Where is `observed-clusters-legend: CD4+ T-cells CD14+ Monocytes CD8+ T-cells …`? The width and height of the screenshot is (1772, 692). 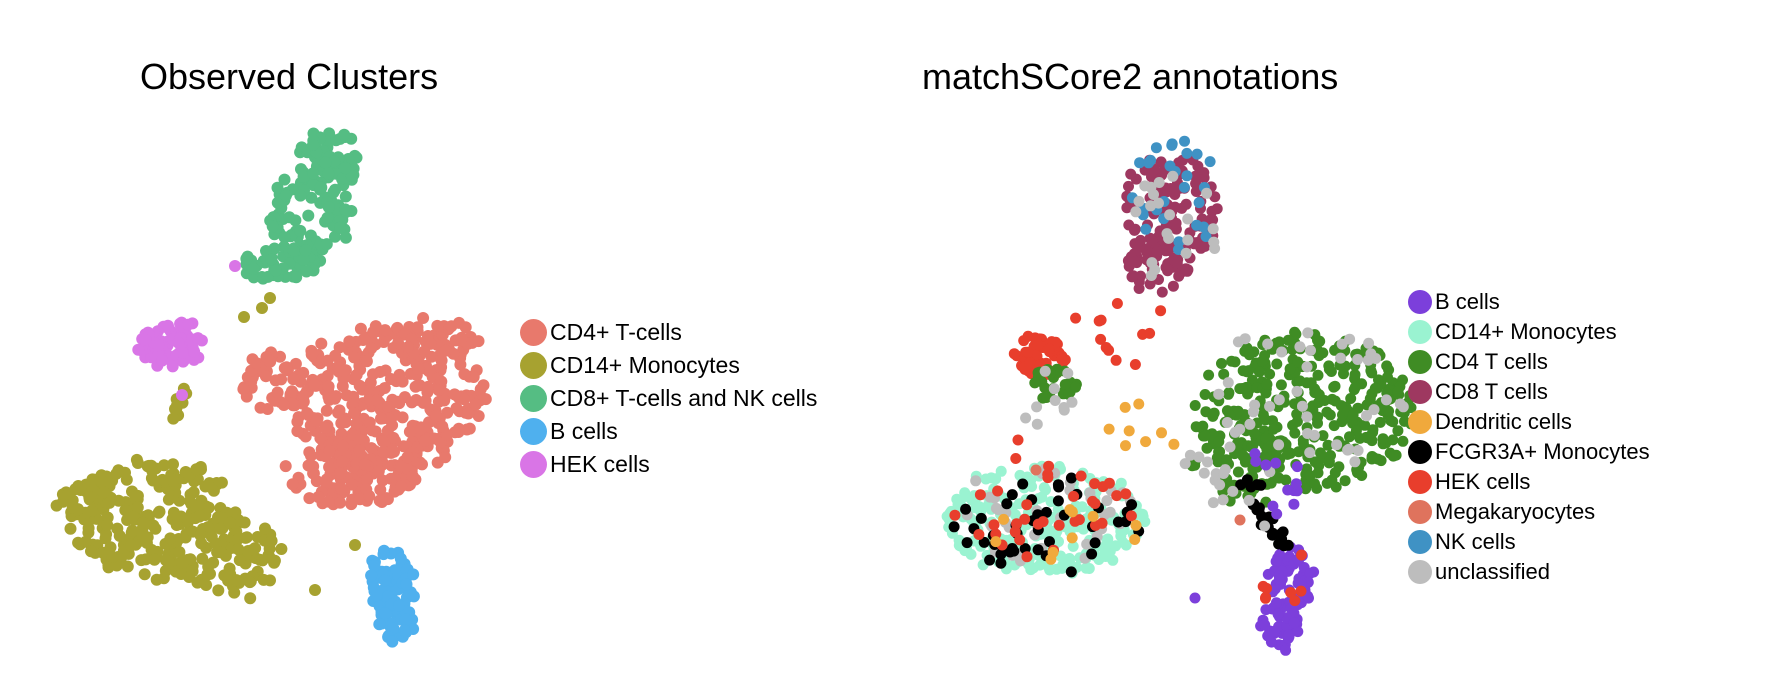
observed-clusters-legend: CD4+ T-cells CD14+ Monocytes CD8+ T-cells … is located at coordinates (668, 398).